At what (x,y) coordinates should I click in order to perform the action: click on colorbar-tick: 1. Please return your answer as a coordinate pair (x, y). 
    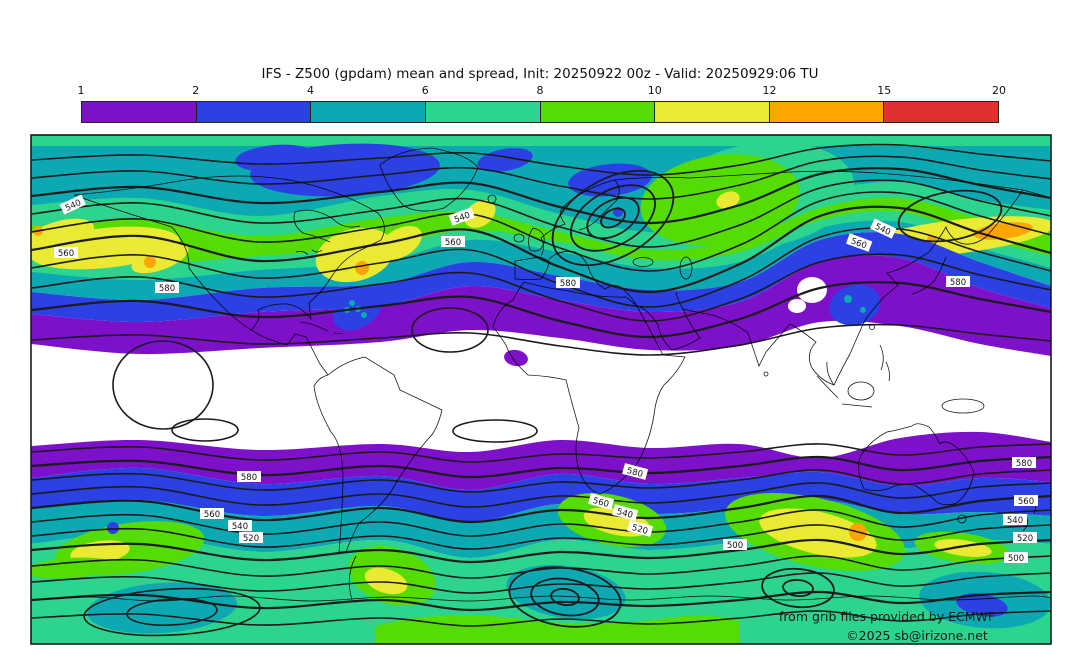
    Looking at the image, I should click on (81, 90).